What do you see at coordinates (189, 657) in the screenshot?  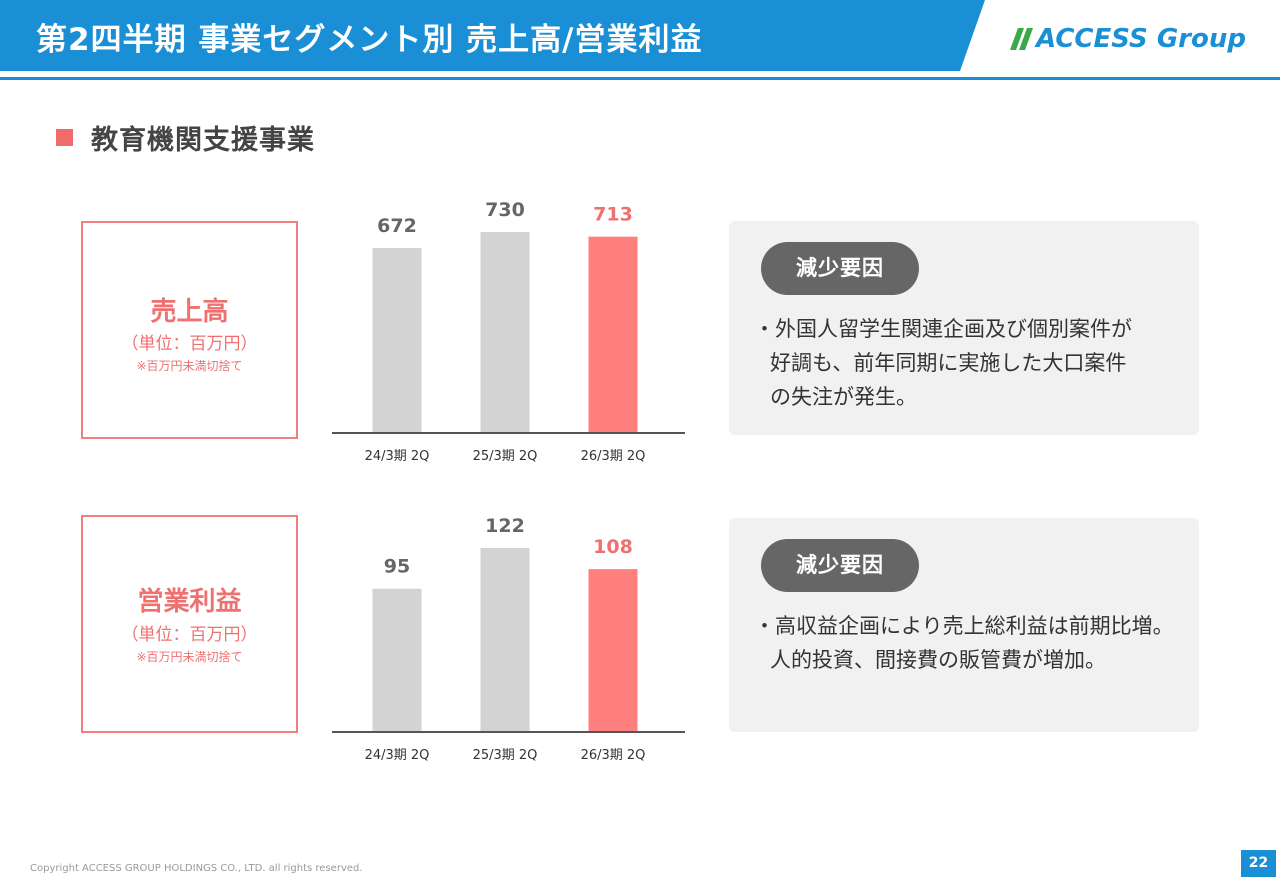 I see `profit-note: ※百万円未満切捨て` at bounding box center [189, 657].